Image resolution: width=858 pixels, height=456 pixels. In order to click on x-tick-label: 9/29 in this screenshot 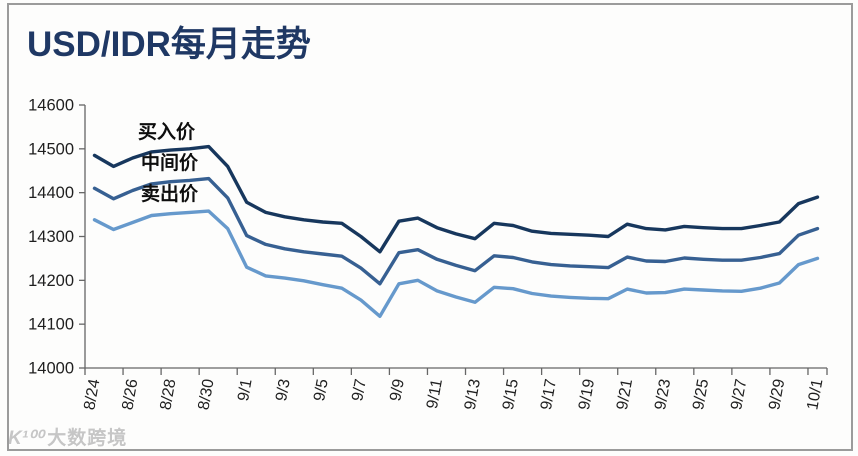, I will do `click(777, 395)`.